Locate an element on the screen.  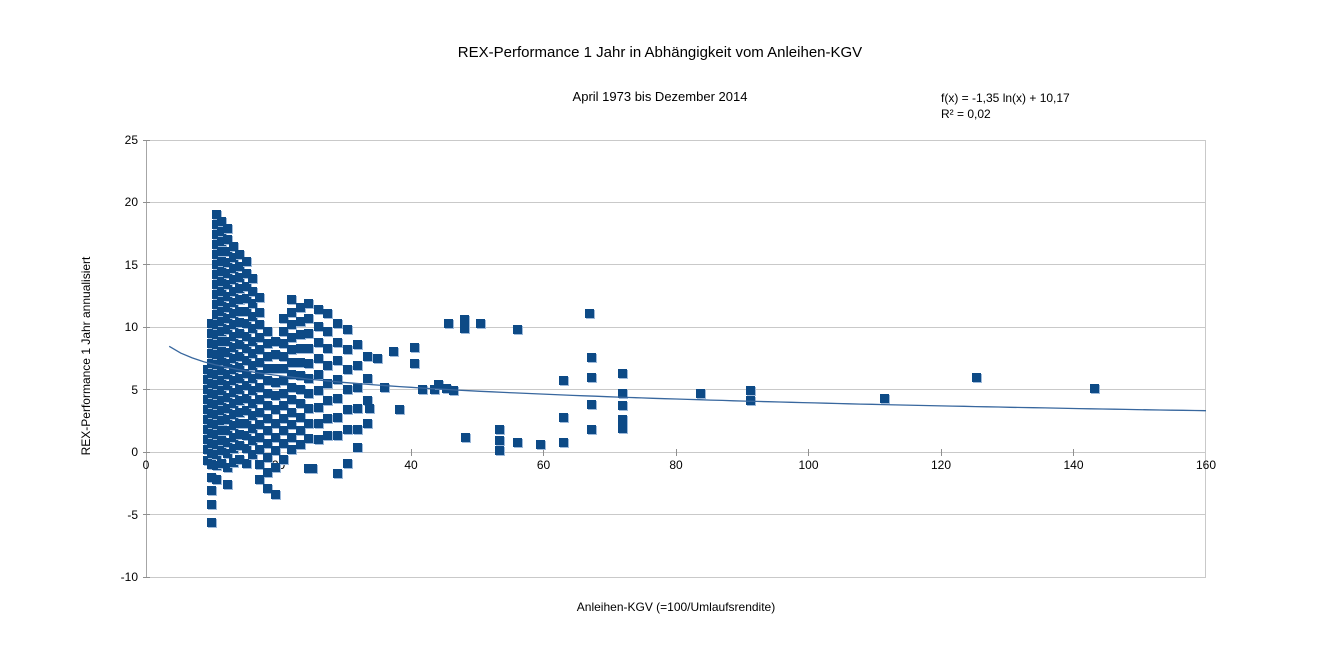
gridline-y--5 is located at coordinates (676, 515).